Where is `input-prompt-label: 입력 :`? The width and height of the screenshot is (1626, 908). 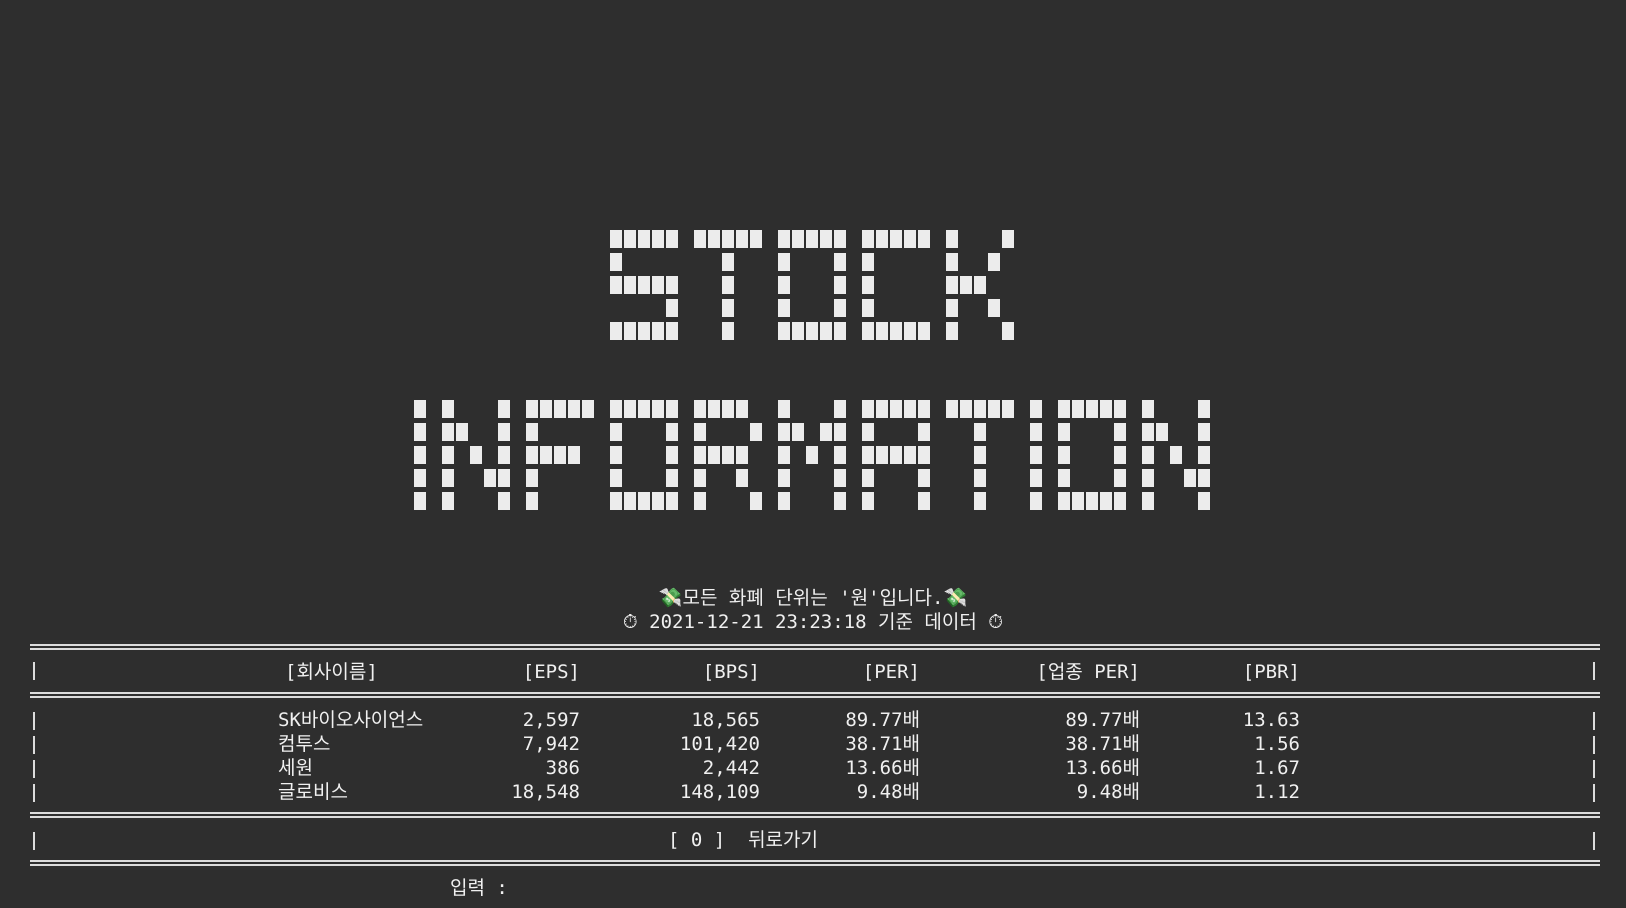
input-prompt-label: 입력 : is located at coordinates (479, 888).